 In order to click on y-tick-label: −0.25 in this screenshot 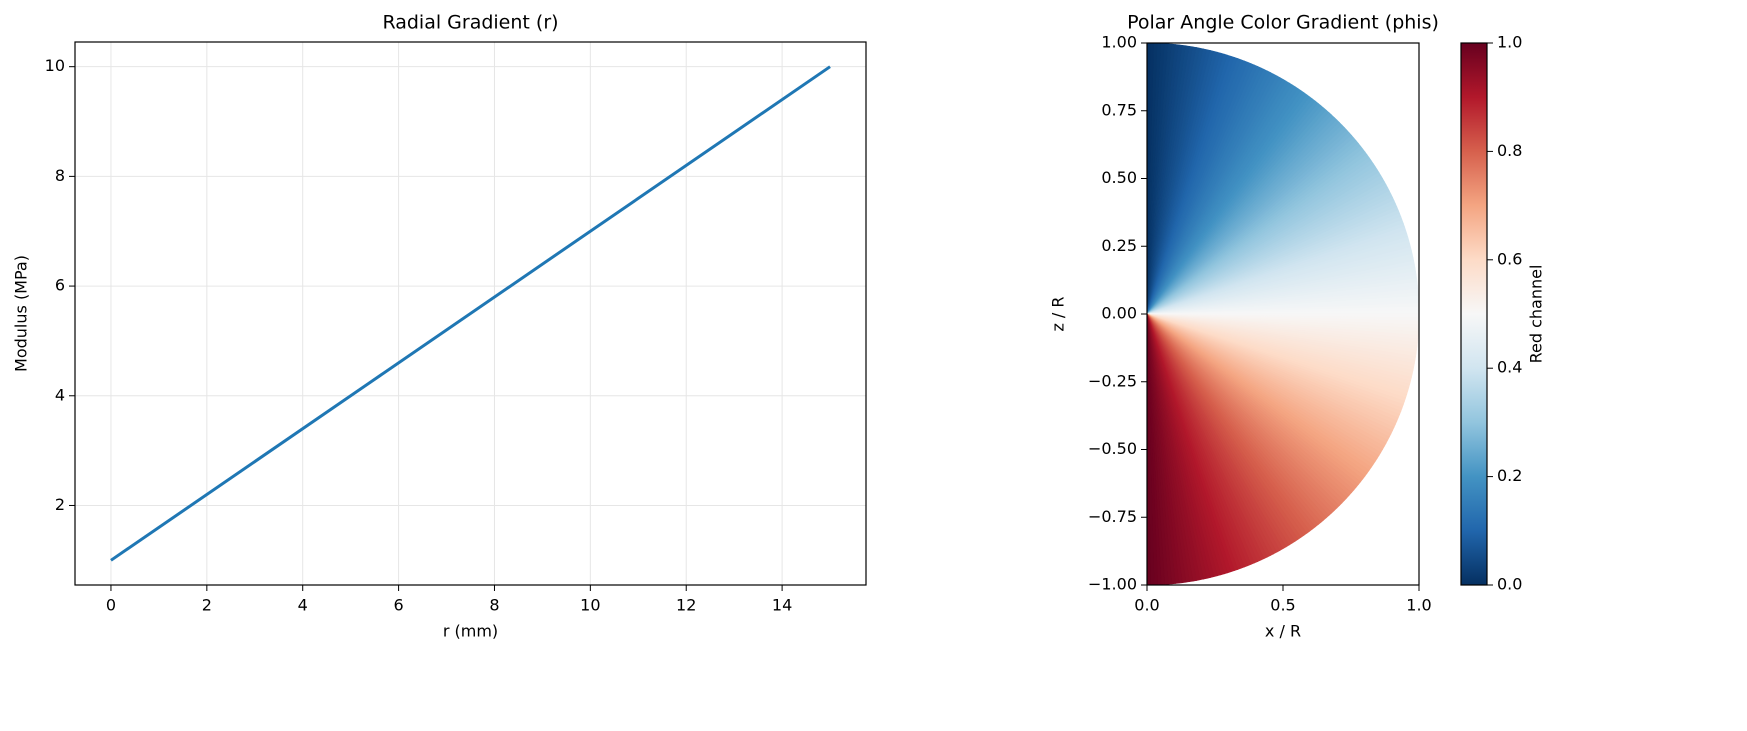, I will do `click(1112, 380)`.